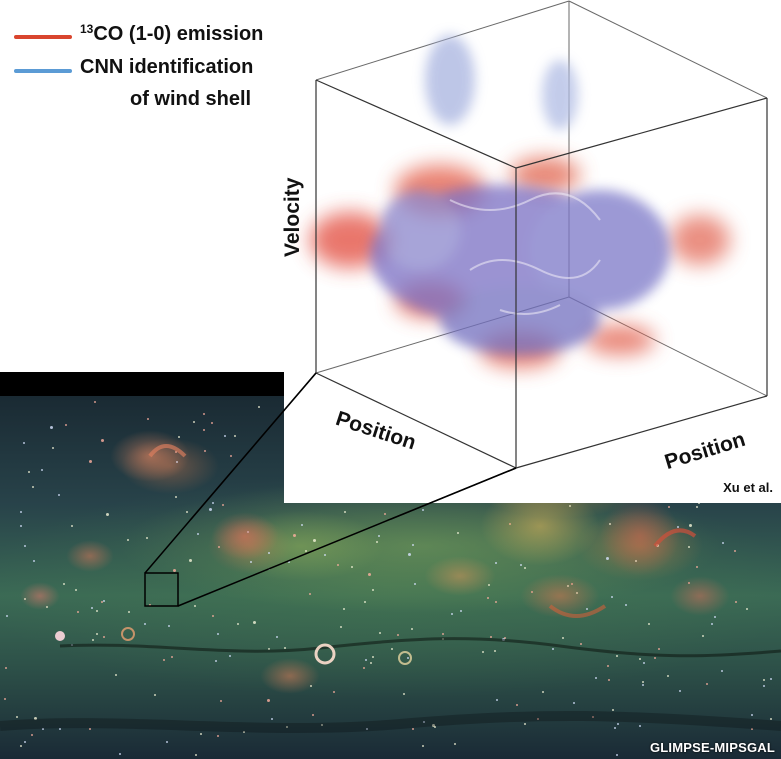 The height and width of the screenshot is (759, 781). I want to click on legend-item-shell: CNN identification of wind shell, so click(169, 89).